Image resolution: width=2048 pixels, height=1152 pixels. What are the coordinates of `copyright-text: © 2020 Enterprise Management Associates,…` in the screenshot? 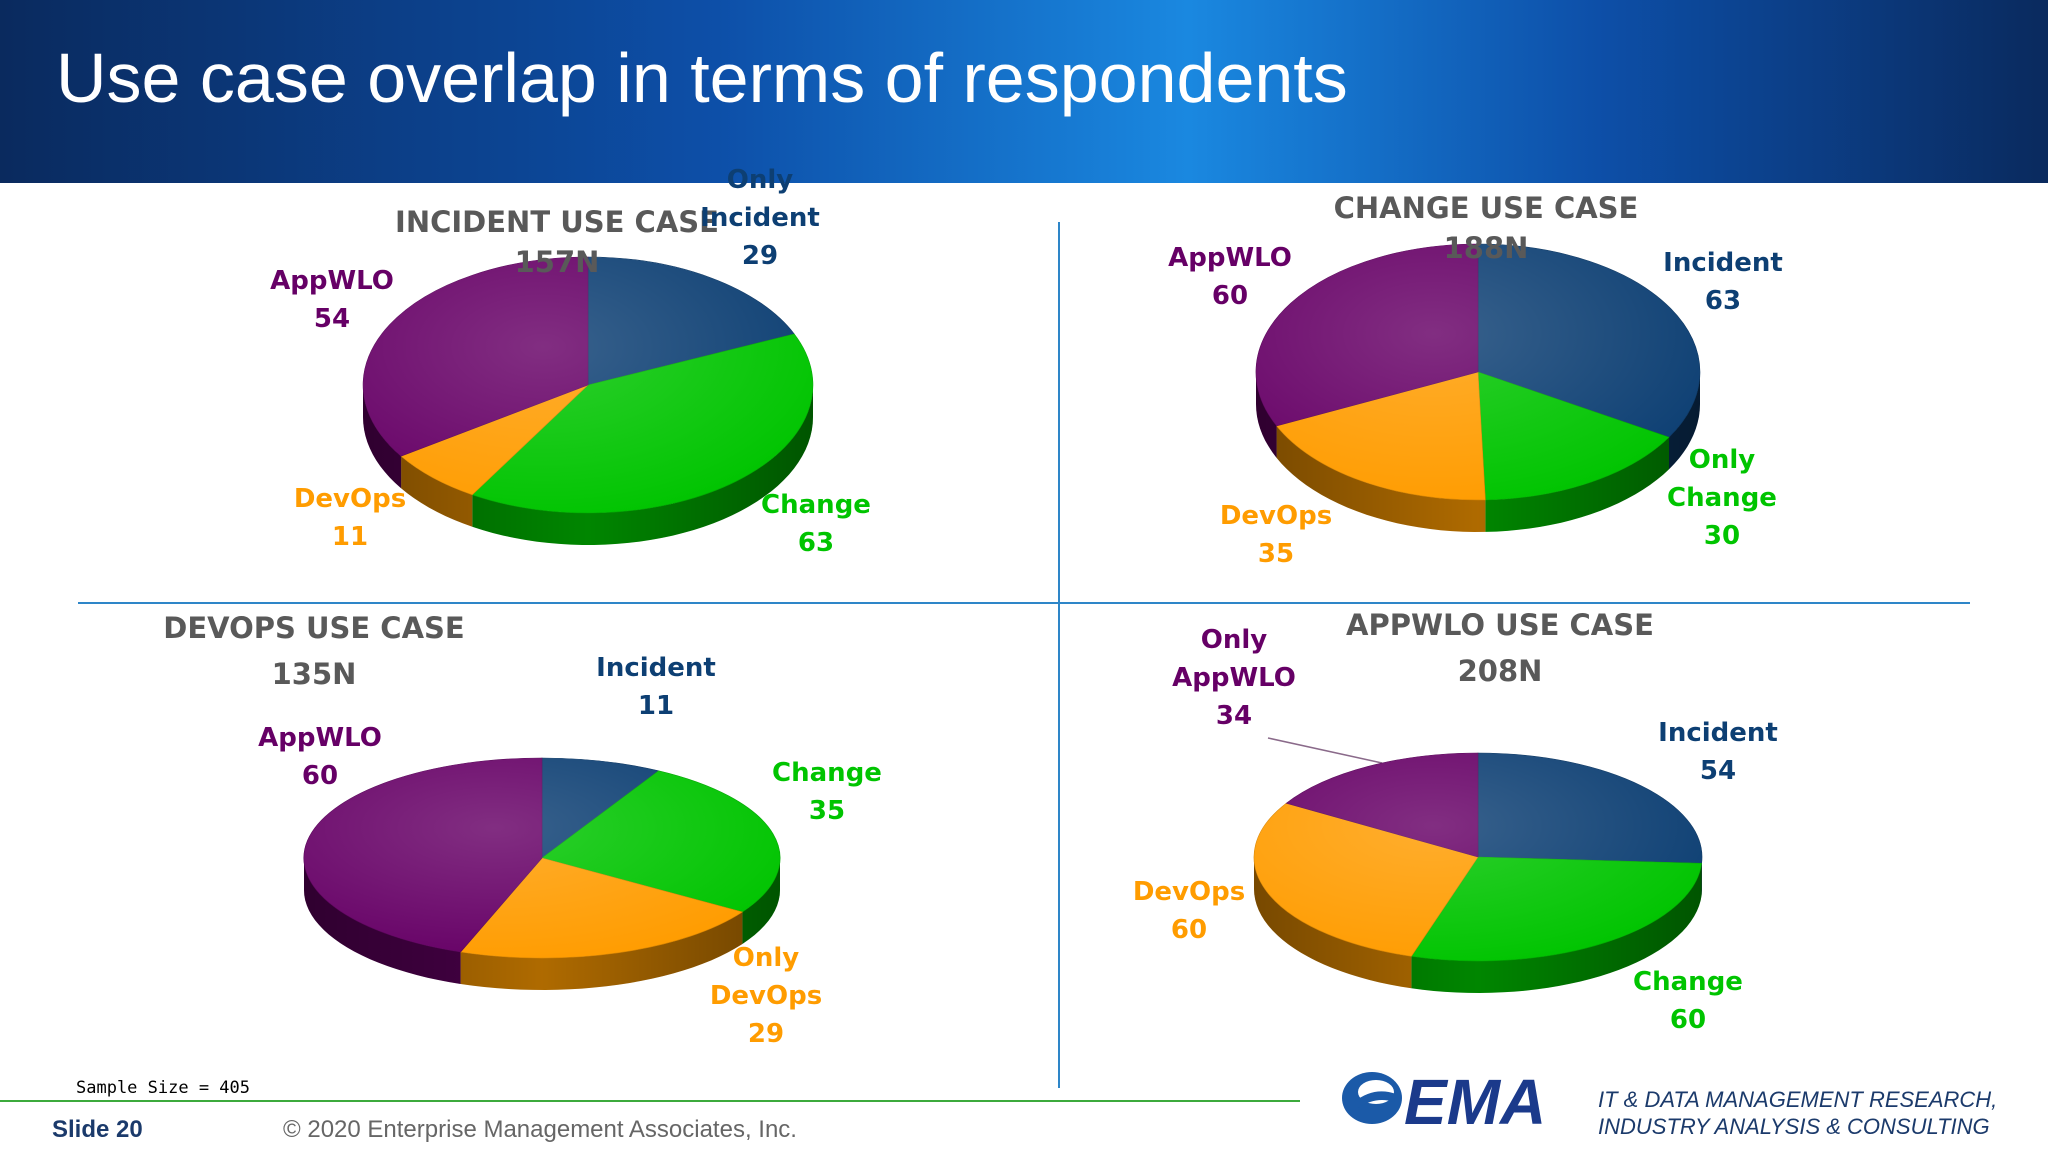 It's located at (540, 1129).